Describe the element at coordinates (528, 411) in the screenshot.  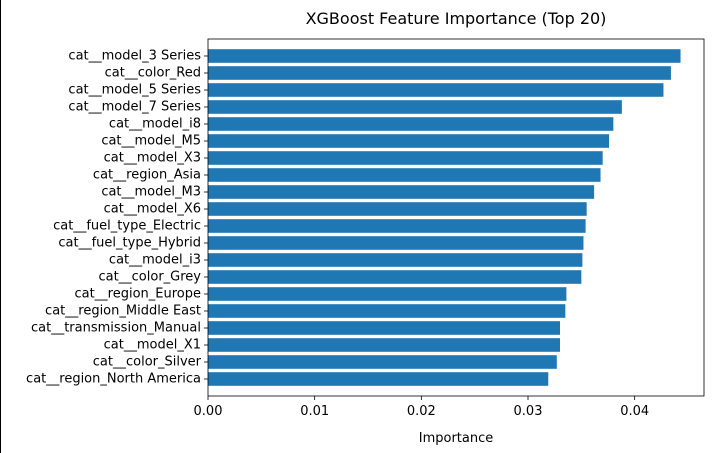
I see `x-tick-label: 0.03` at that location.